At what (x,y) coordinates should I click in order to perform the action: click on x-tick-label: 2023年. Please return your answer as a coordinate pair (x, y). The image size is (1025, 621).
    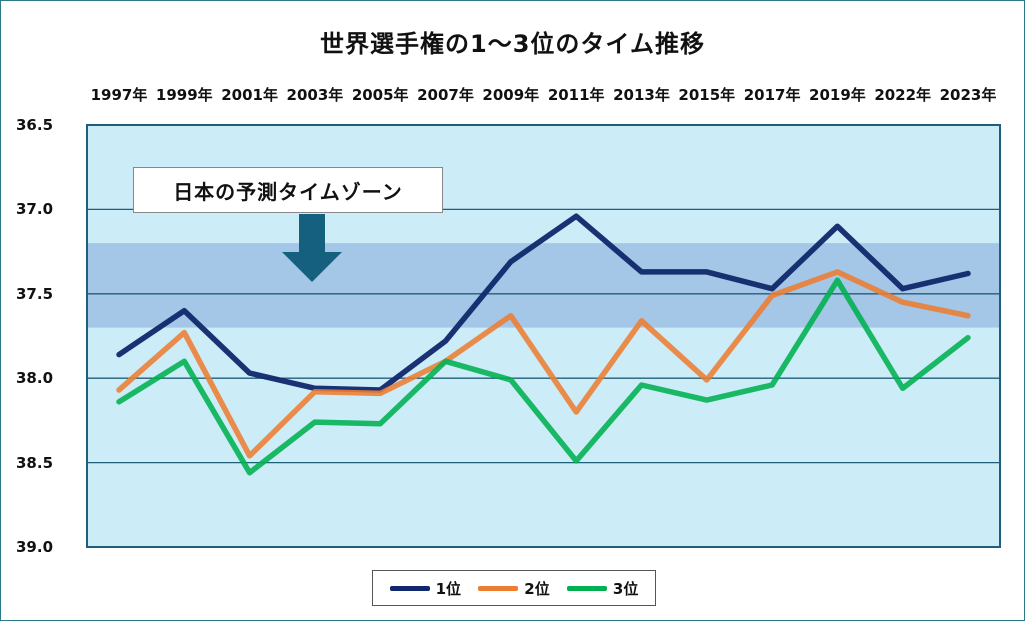
    Looking at the image, I should click on (968, 95).